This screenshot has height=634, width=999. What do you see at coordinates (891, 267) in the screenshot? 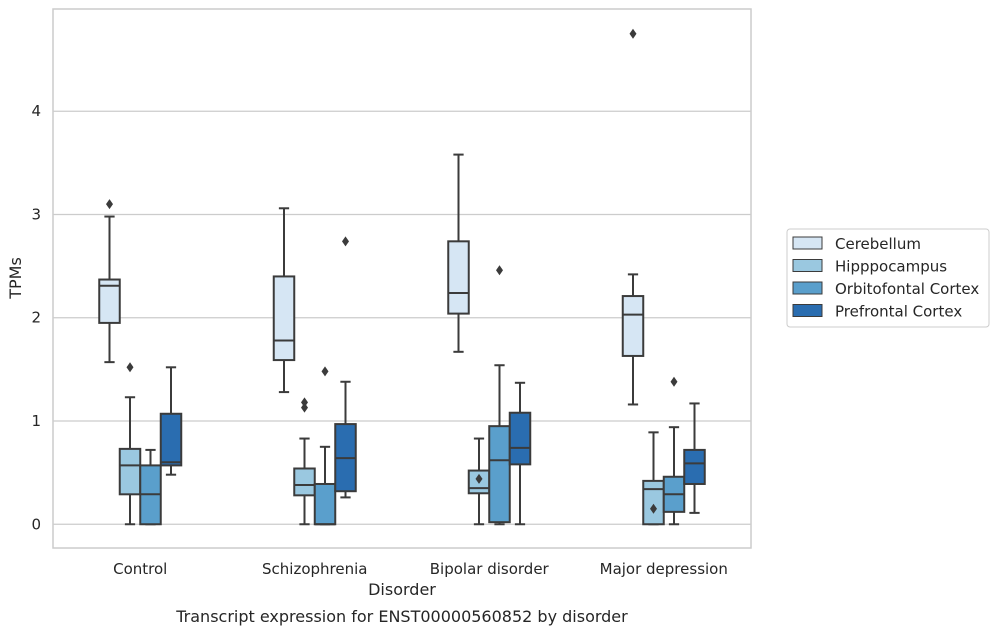
I see `legend-label: Hipppocampus` at bounding box center [891, 267].